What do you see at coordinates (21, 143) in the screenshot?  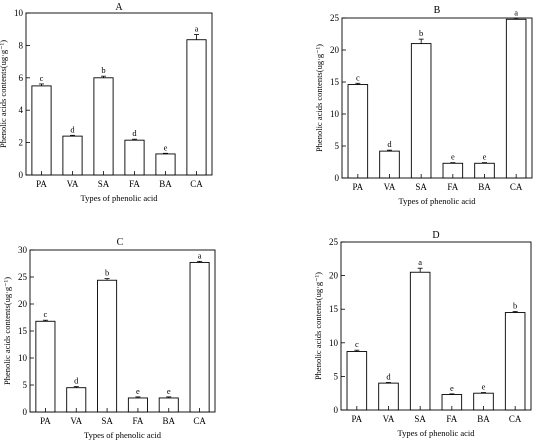 I see `y-tick-label: 2` at bounding box center [21, 143].